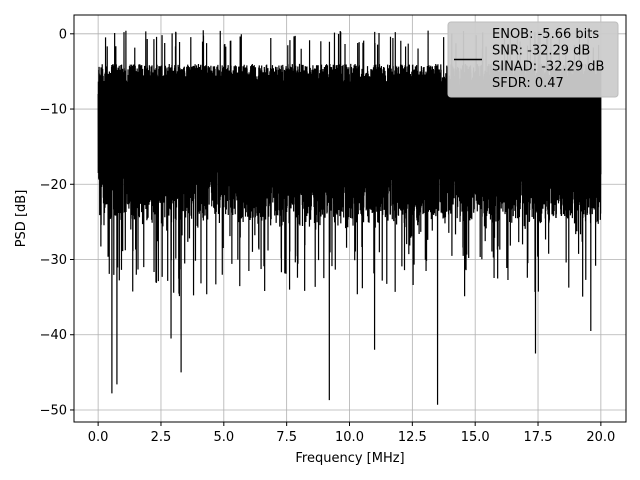 The height and width of the screenshot is (480, 640). What do you see at coordinates (63, 34) in the screenshot?
I see `y-tick-label: 0` at bounding box center [63, 34].